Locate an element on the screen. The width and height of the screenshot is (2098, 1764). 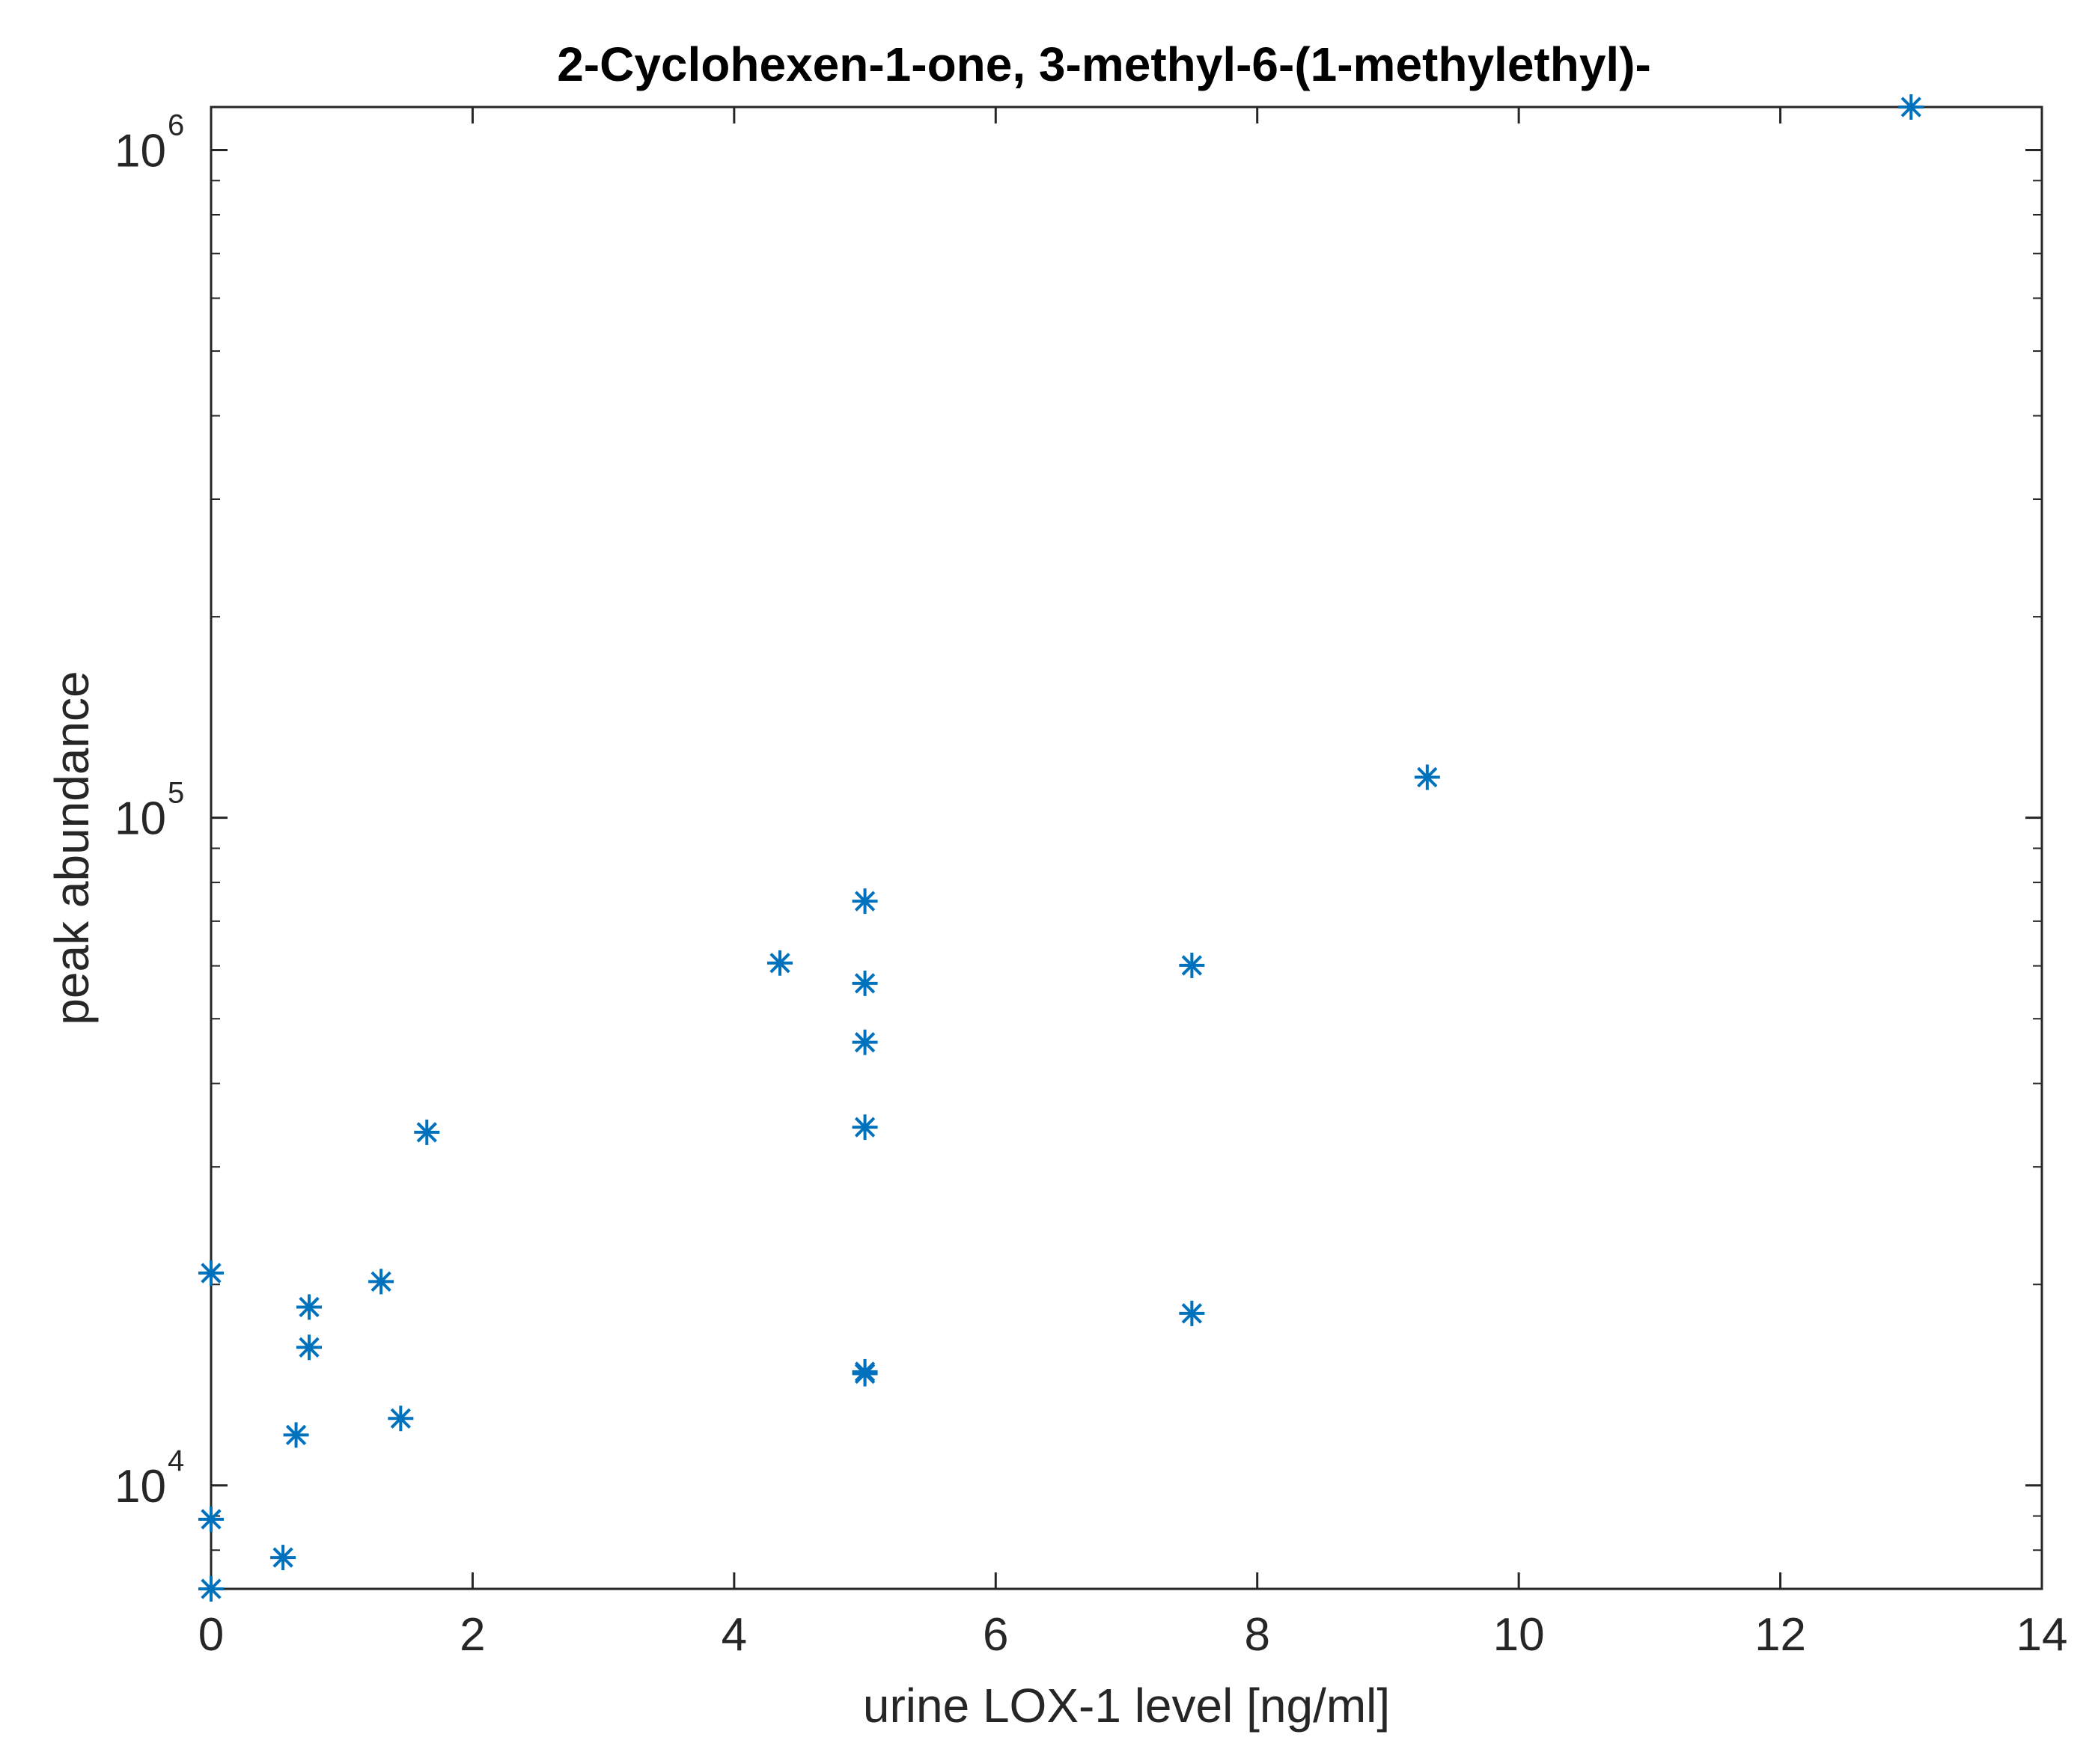
x-tick-label: 8 is located at coordinates (1256, 1635).